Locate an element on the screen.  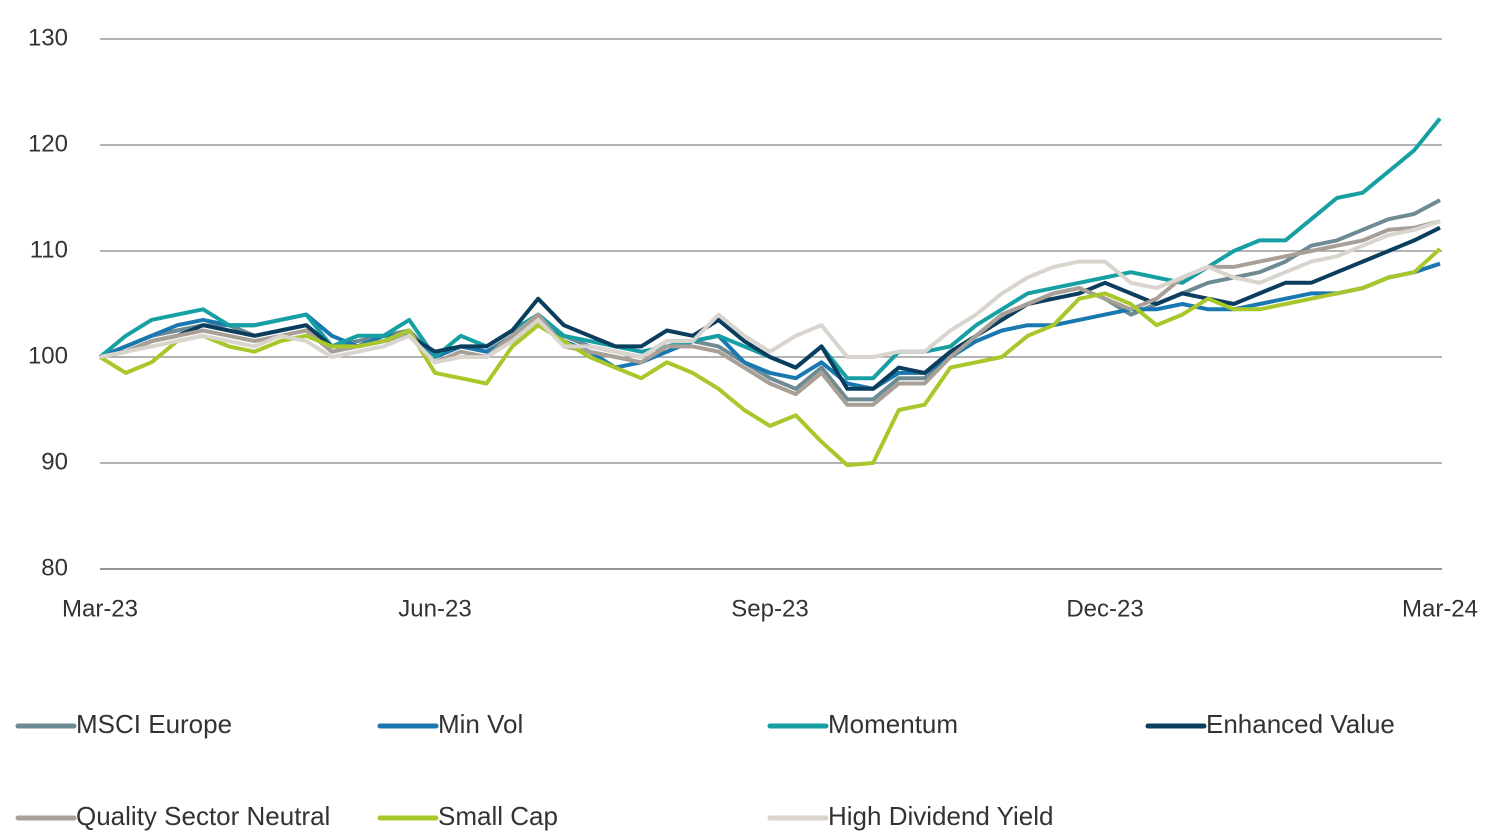
legend-label: Quality Sector Neutral is located at coordinates (203, 816).